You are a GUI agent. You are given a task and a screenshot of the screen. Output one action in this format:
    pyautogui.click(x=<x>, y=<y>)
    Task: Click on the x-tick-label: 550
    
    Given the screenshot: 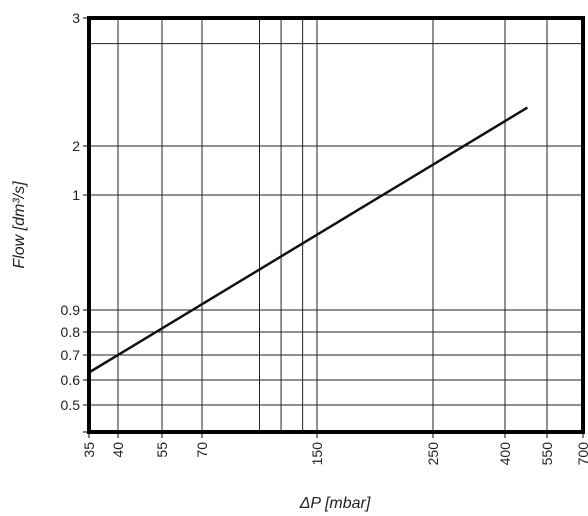 What is the action you would take?
    pyautogui.click(x=547, y=454)
    